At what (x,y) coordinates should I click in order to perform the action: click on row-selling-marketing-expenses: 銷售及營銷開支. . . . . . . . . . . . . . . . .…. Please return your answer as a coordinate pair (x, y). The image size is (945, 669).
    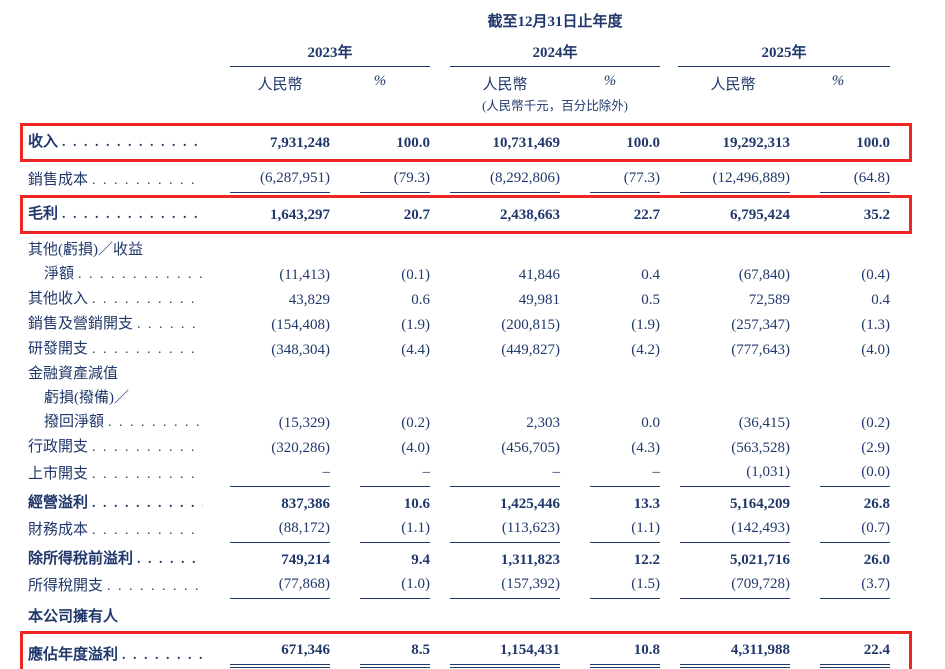
    Looking at the image, I should click on (486, 324).